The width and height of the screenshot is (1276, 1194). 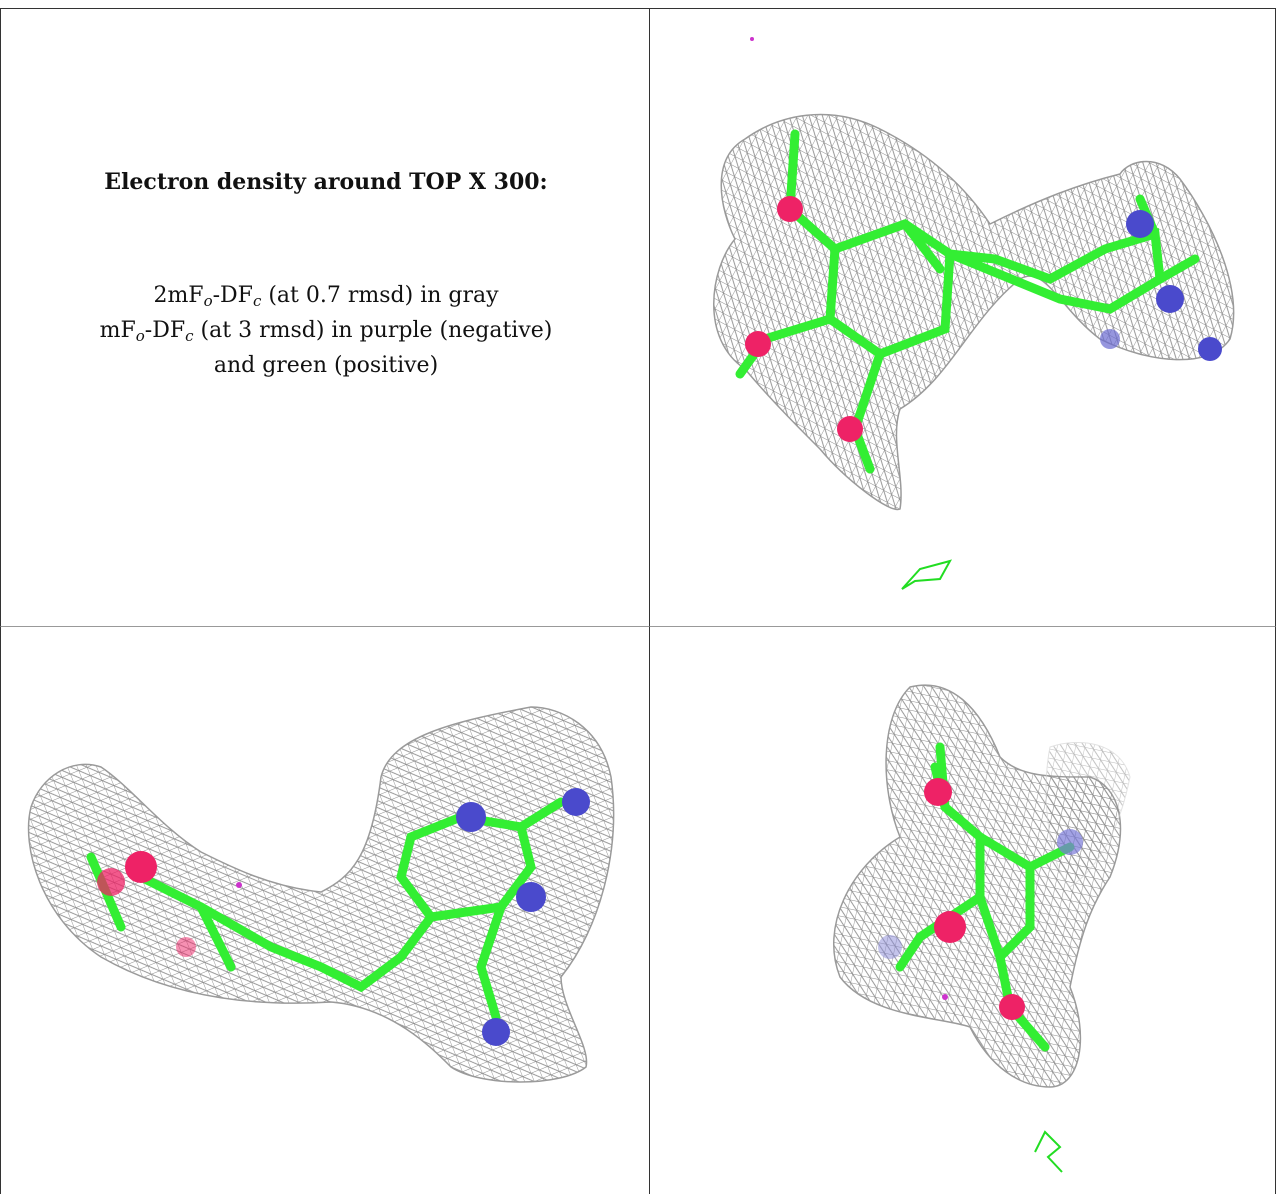 What do you see at coordinates (1088, 814) in the screenshot?
I see `mesh-blob-faint` at bounding box center [1088, 814].